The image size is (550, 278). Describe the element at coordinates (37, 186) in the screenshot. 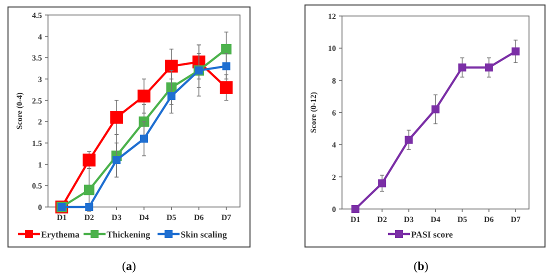

I see `y-tick-label: 0.5` at that location.